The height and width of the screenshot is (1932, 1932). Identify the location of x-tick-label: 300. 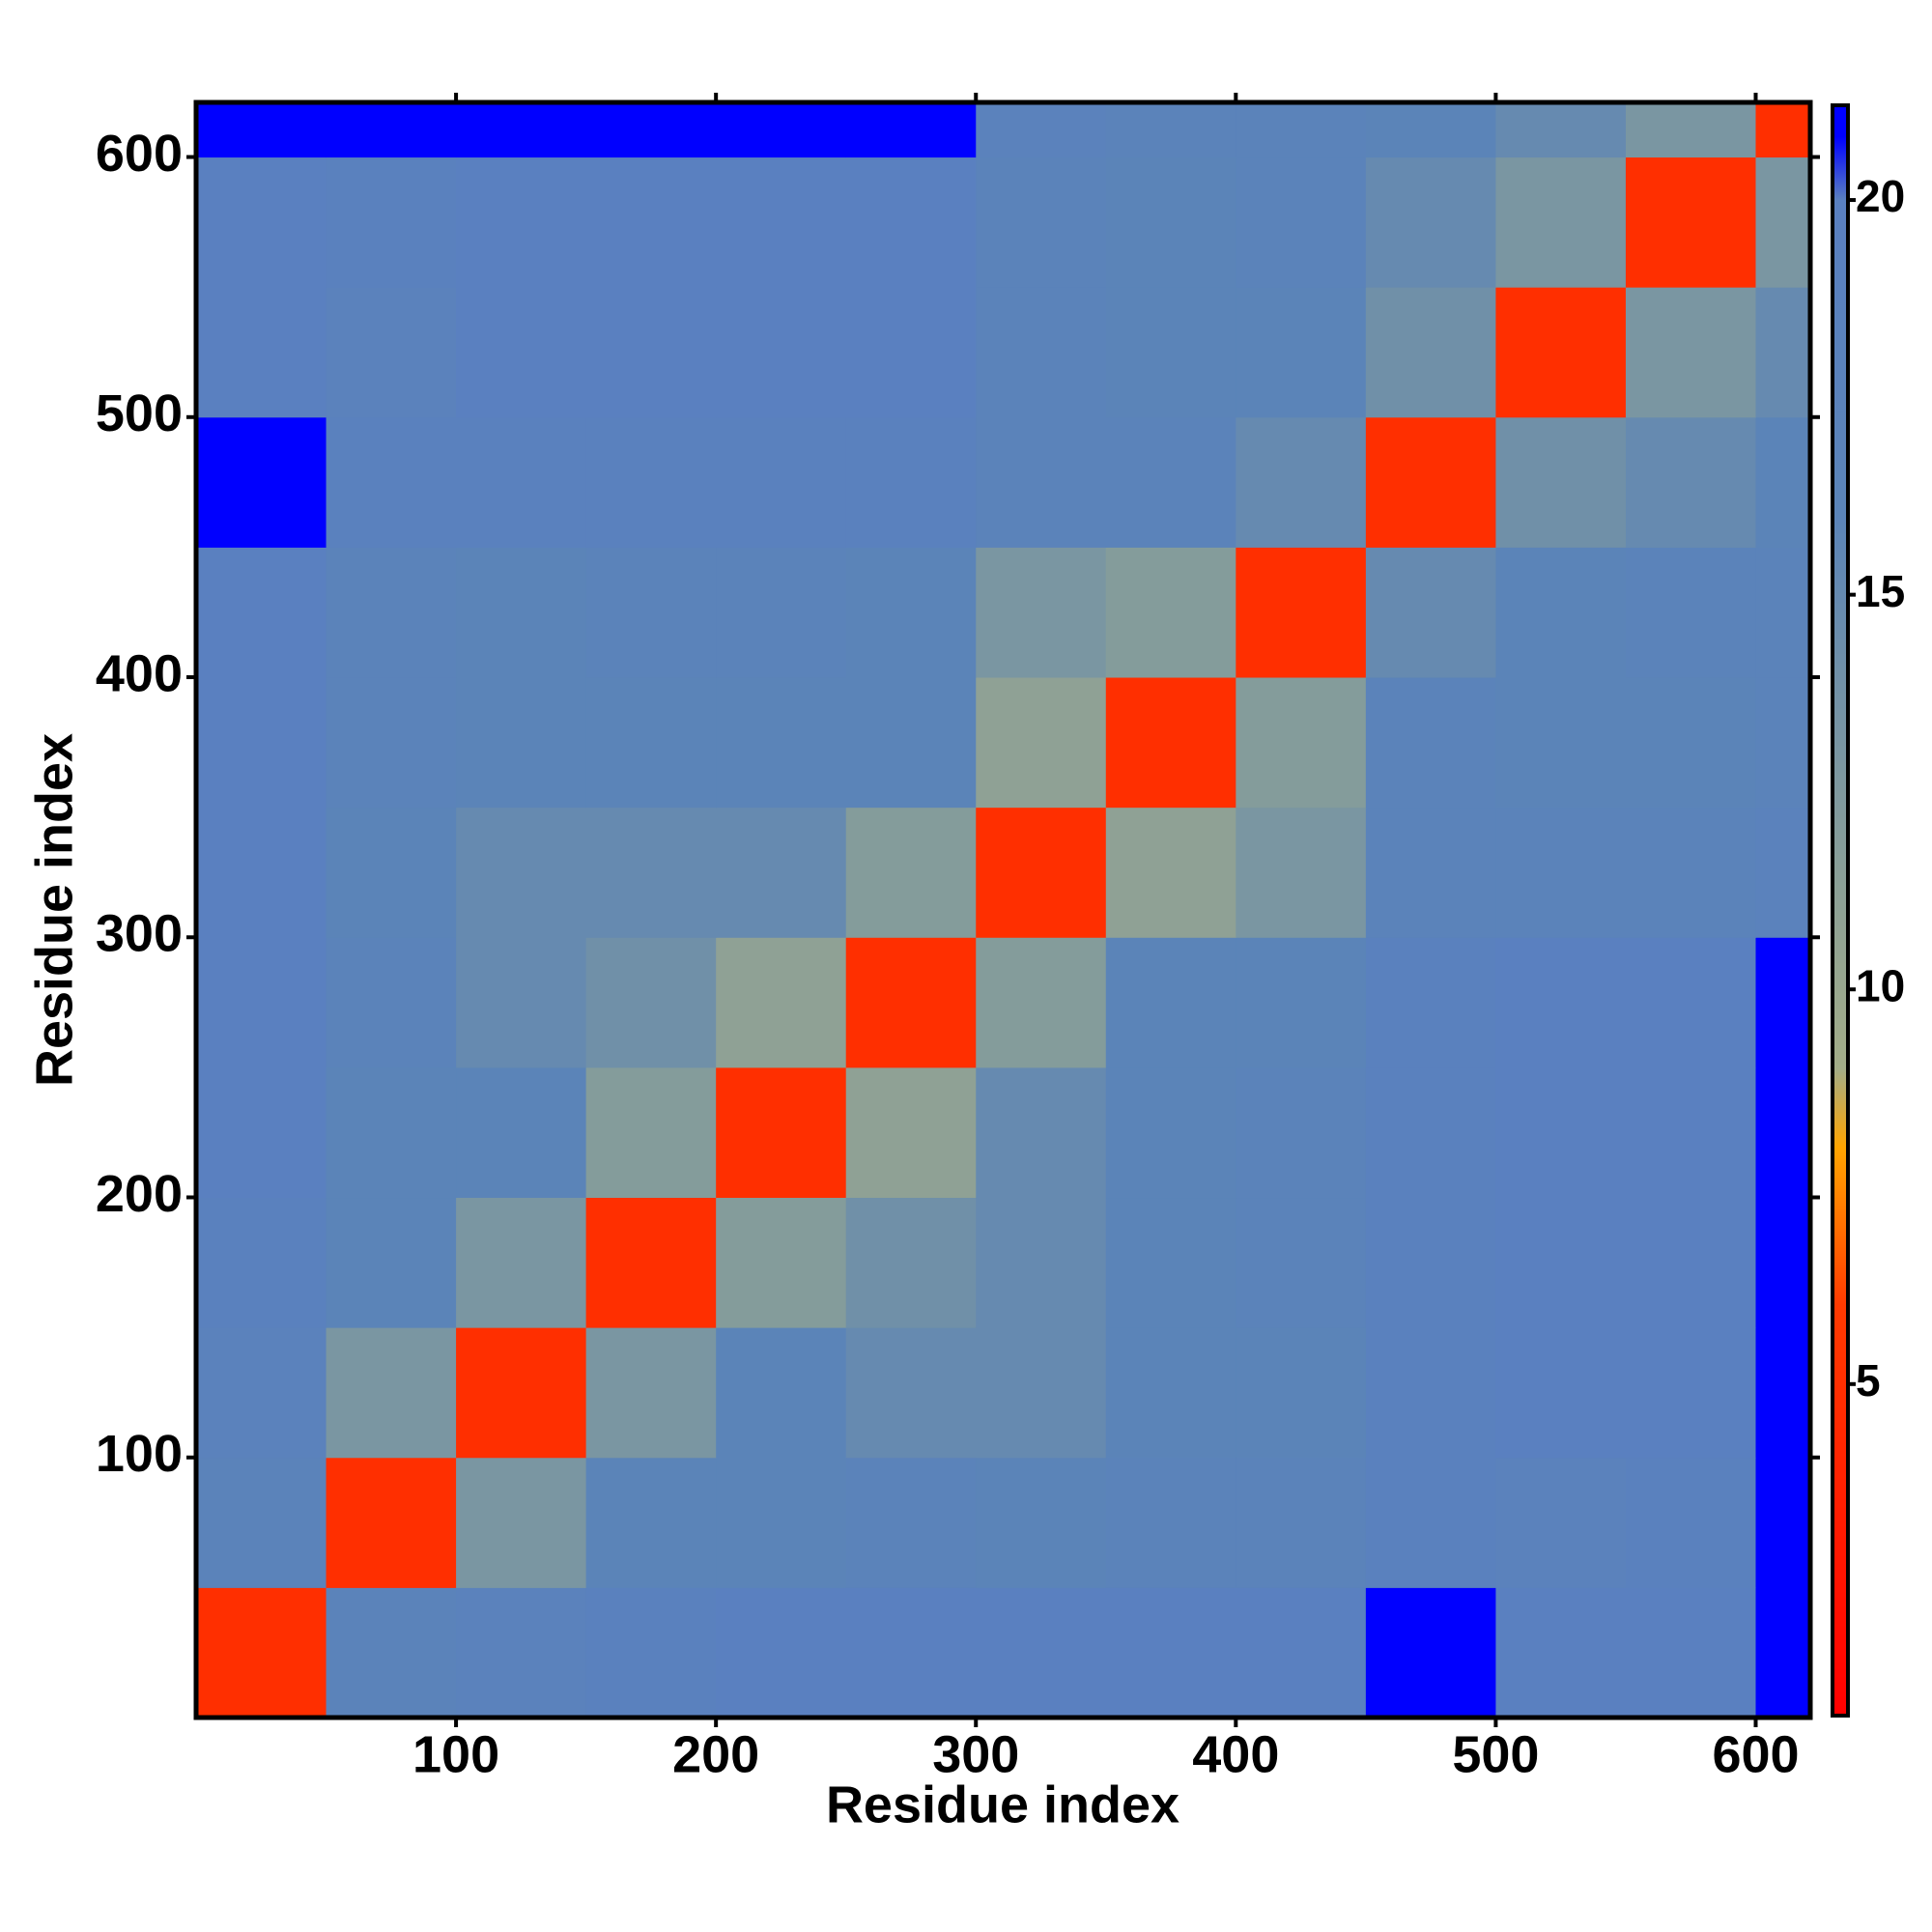
(975, 1754).